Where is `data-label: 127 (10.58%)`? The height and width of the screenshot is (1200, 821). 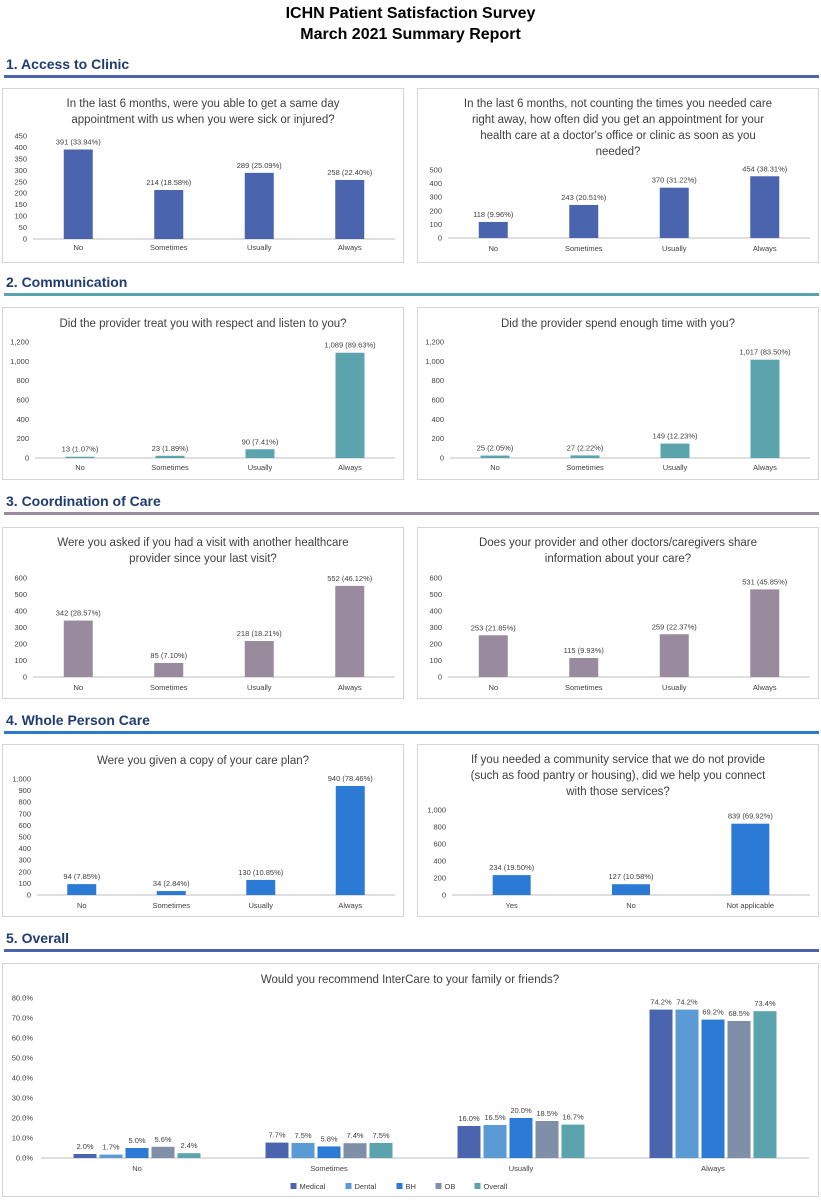
data-label: 127 (10.58%) is located at coordinates (631, 876).